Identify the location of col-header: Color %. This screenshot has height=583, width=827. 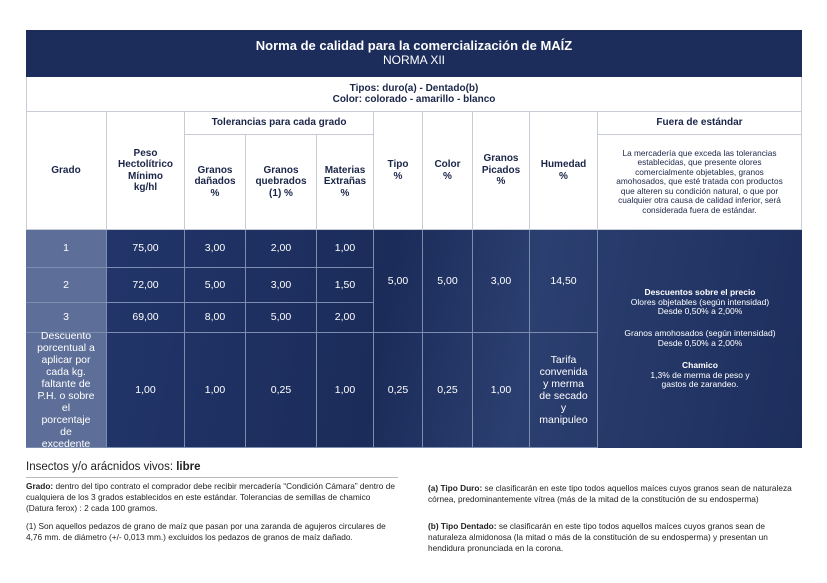
(448, 171).